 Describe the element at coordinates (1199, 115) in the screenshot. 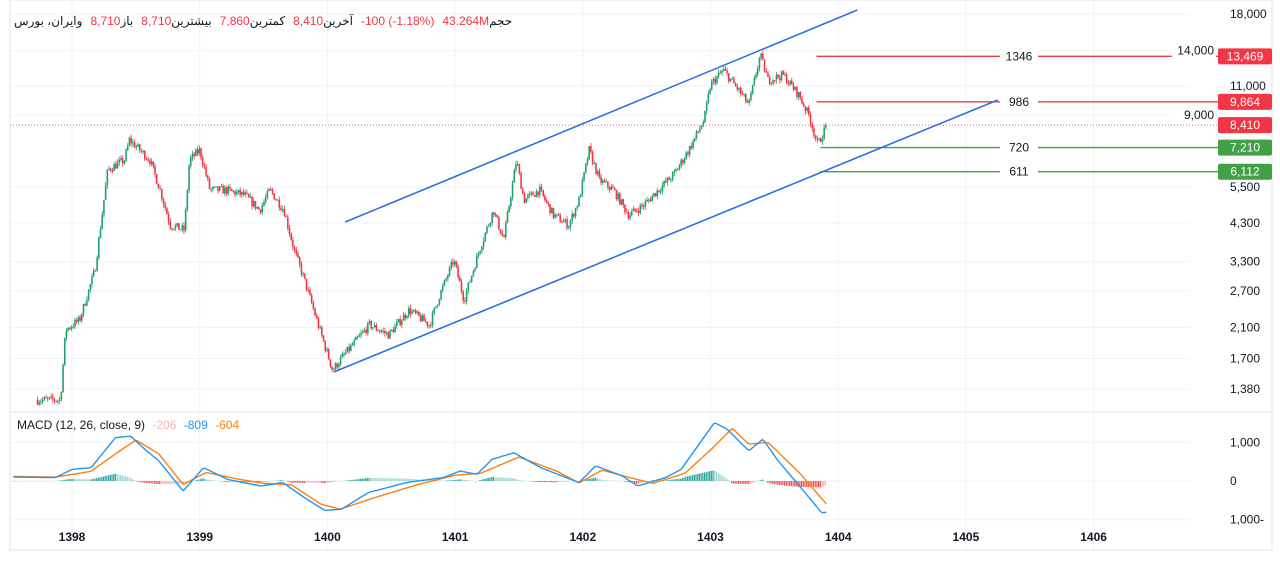

I see `y-tick-label: 9,000` at that location.